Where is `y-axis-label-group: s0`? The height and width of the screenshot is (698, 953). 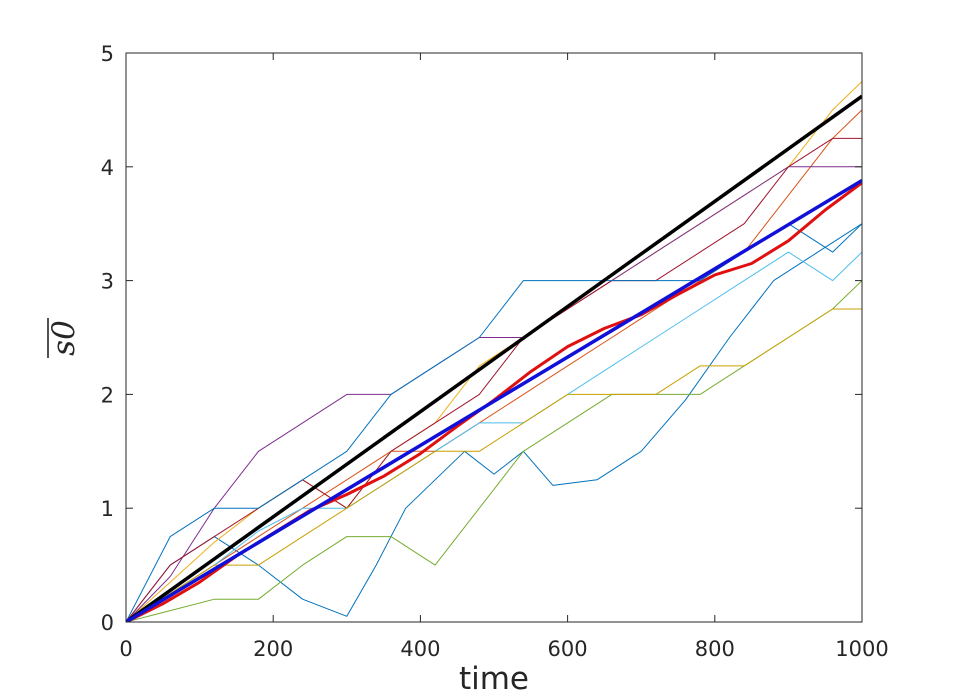 y-axis-label-group: s0 is located at coordinates (64, 338).